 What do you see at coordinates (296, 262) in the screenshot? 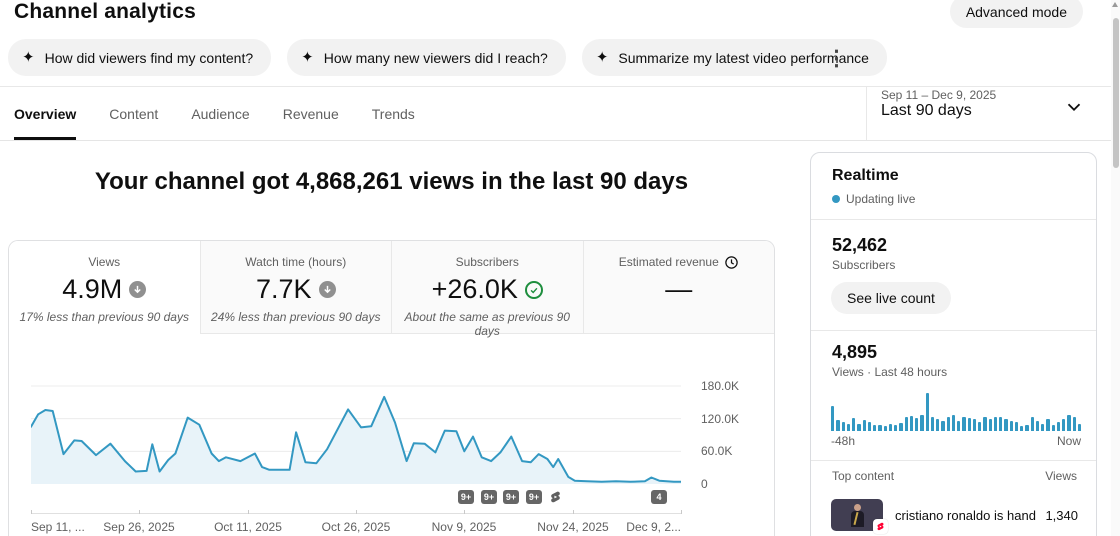
I see `metric-label: Watch time (hours)` at bounding box center [296, 262].